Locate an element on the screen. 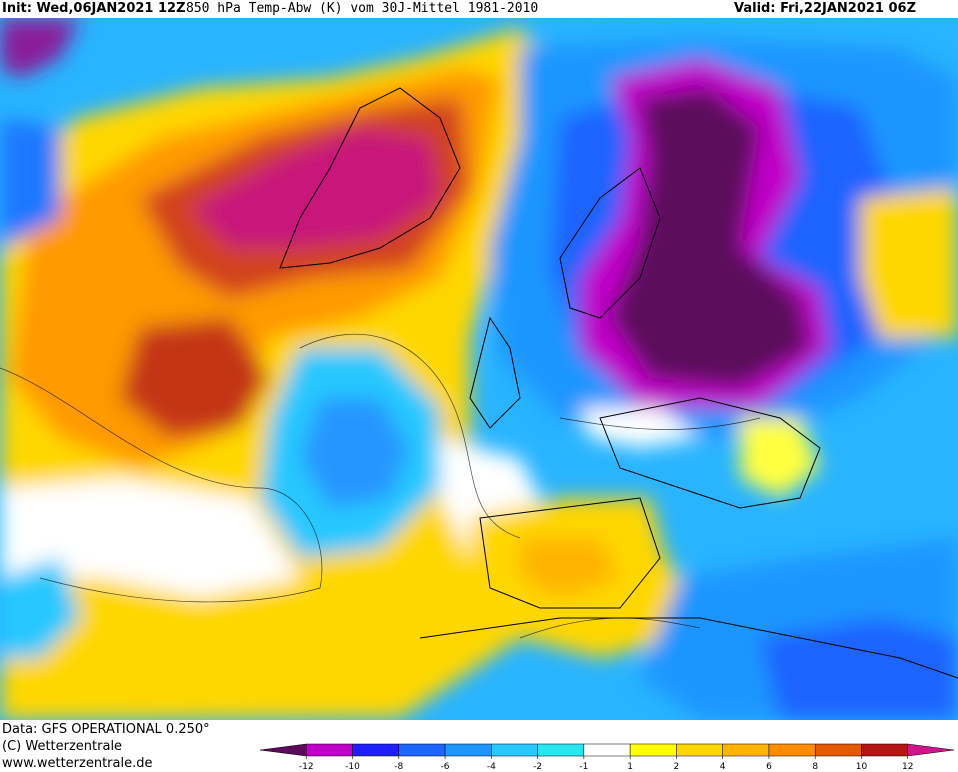 The width and height of the screenshot is (958, 772). legend-tick-label: 12 is located at coordinates (907, 767).